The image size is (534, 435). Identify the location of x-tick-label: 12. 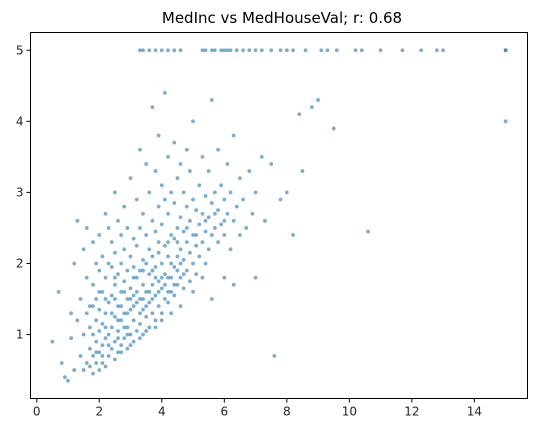
(411, 412).